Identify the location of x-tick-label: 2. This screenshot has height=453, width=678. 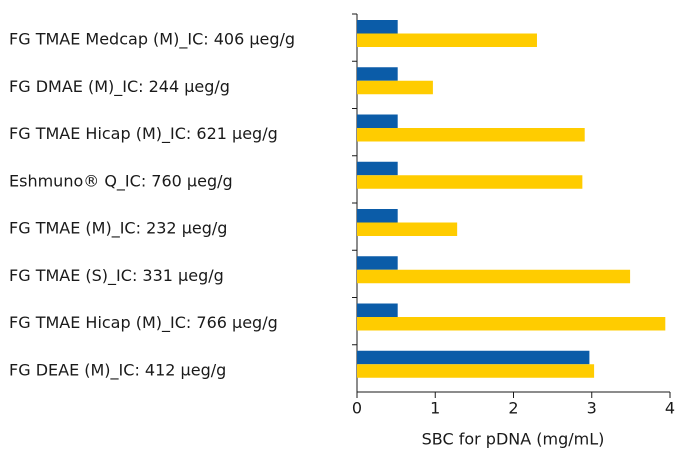
(513, 408).